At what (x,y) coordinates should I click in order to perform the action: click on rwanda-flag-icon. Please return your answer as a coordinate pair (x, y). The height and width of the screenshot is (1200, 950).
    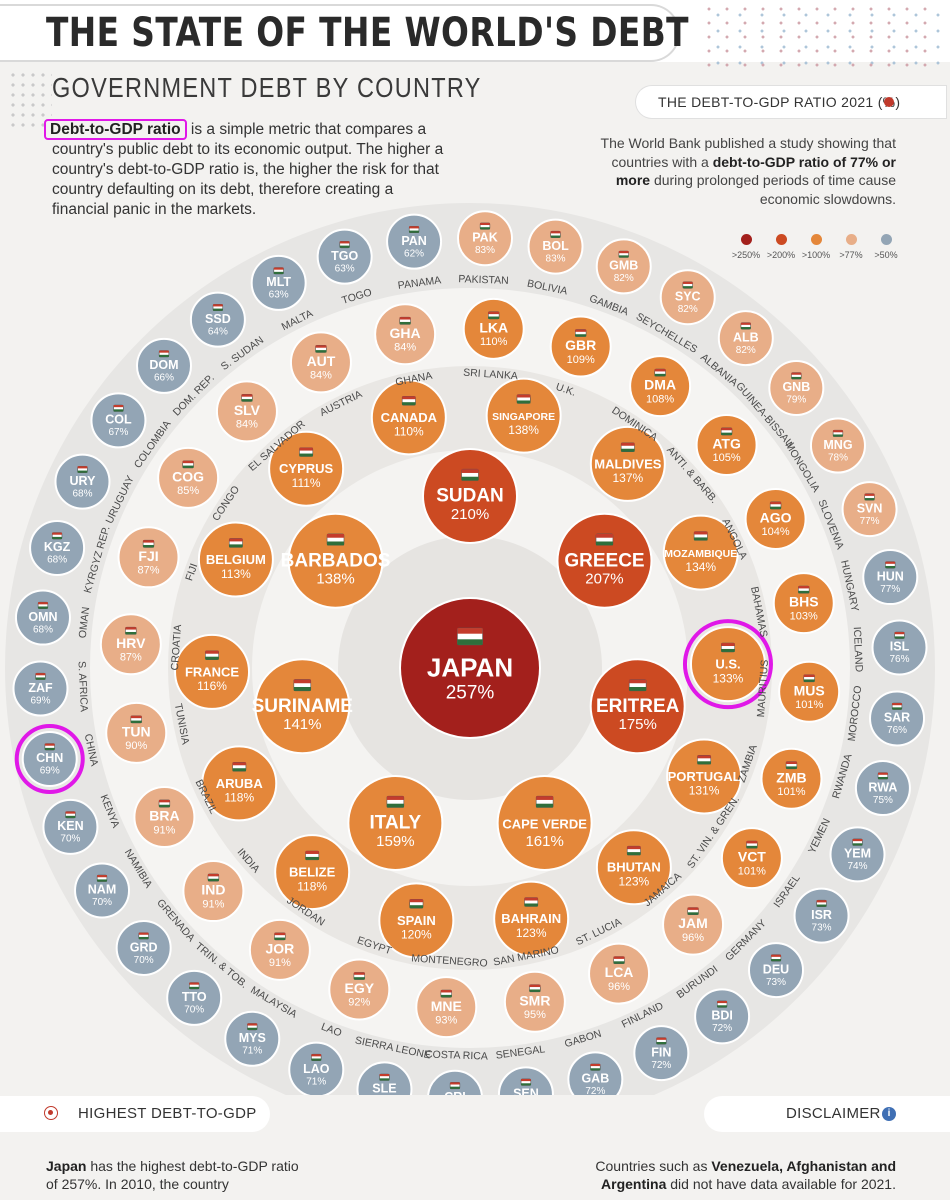
    Looking at the image, I should click on (883, 776).